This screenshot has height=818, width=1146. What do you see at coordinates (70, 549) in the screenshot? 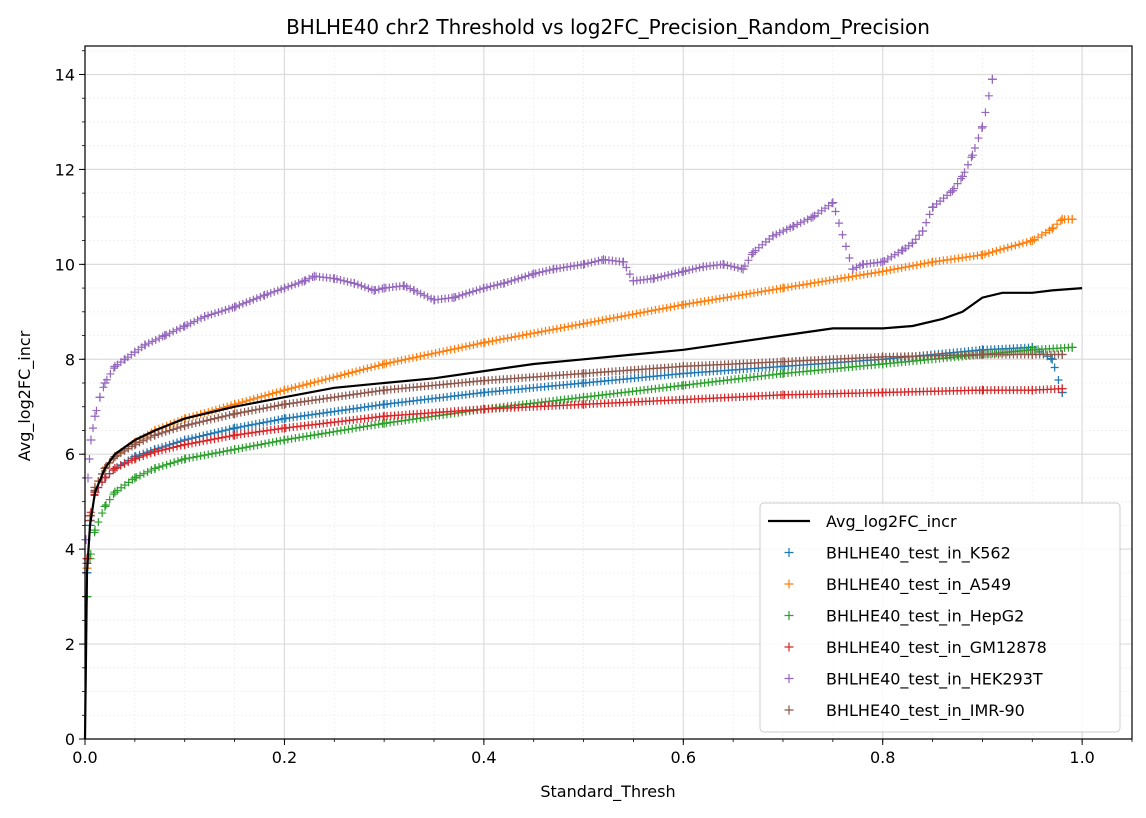
I see `y-tick-label: 4` at bounding box center [70, 549].